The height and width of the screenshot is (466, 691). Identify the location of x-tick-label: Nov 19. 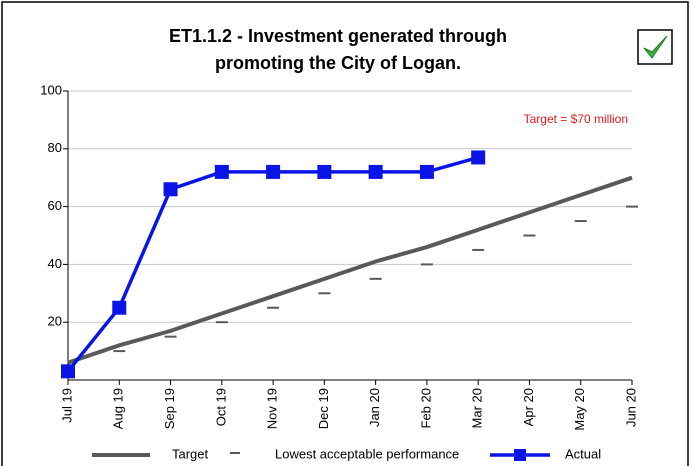
(272, 408).